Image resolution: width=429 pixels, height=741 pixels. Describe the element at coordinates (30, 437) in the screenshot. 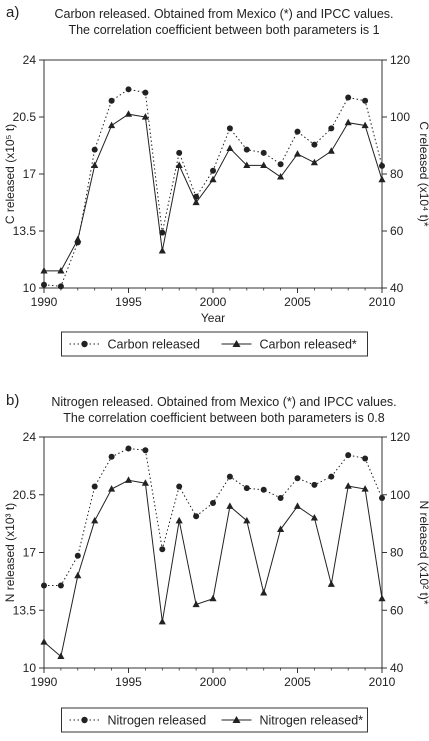

I see `panel-b-y-left-tick-label: 24` at that location.